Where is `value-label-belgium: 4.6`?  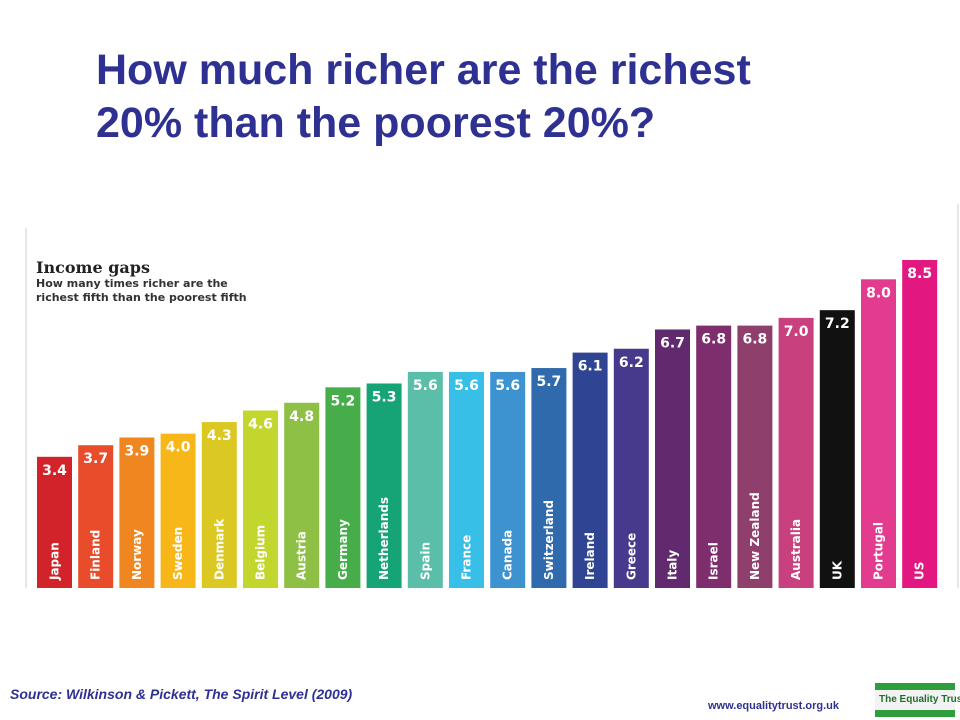
value-label-belgium: 4.6 is located at coordinates (260, 424).